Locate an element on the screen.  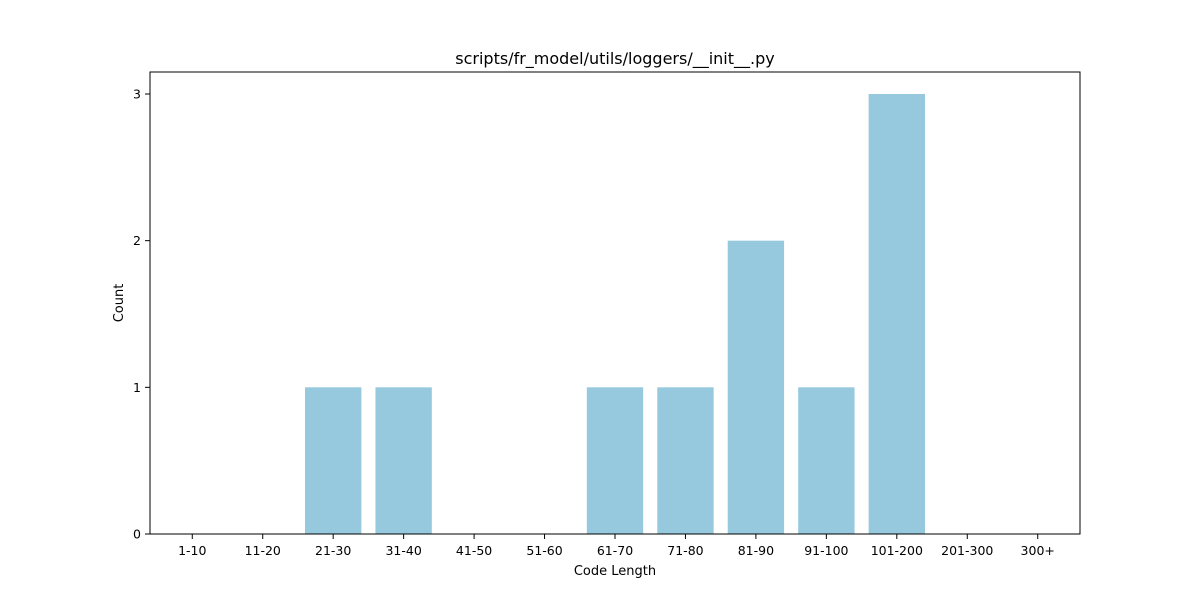
x-tick-label: 71-80 is located at coordinates (685, 550).